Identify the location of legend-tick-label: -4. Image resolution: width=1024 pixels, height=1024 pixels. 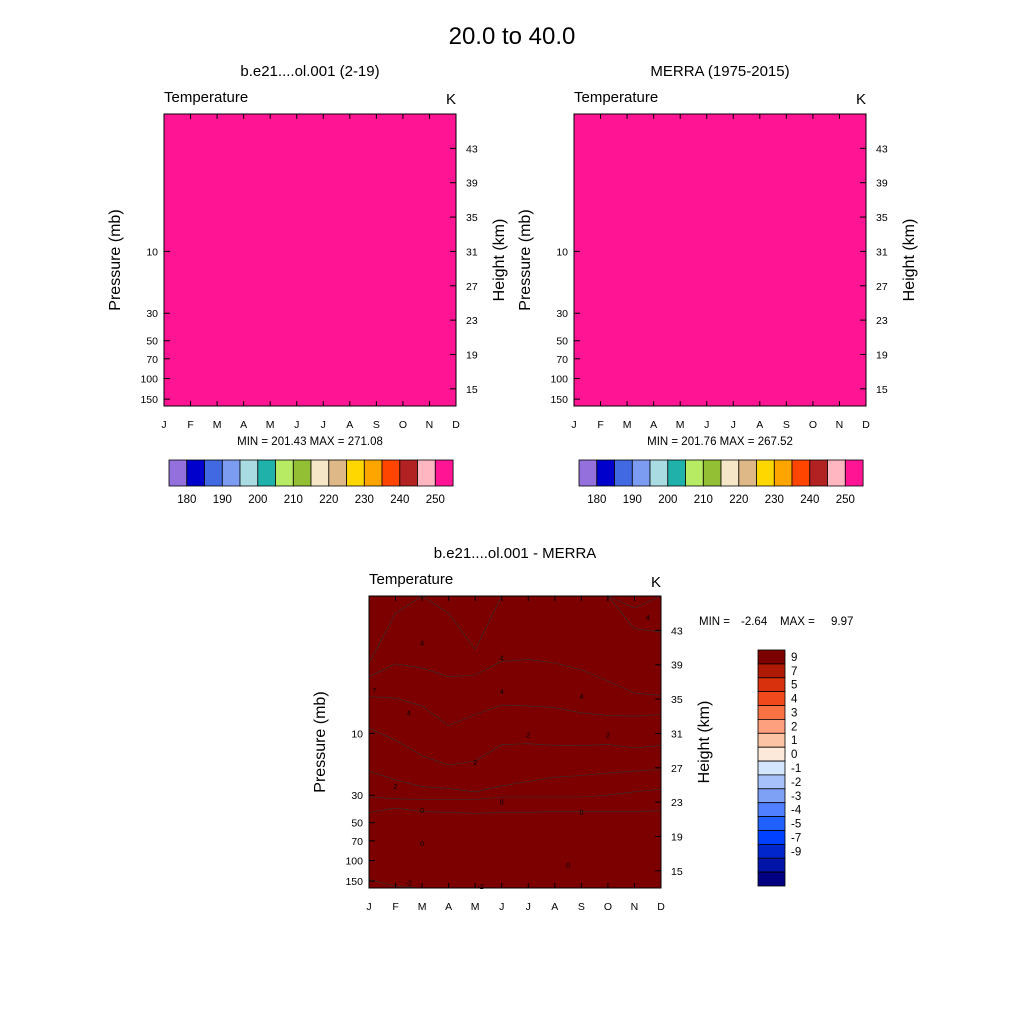
(796, 811).